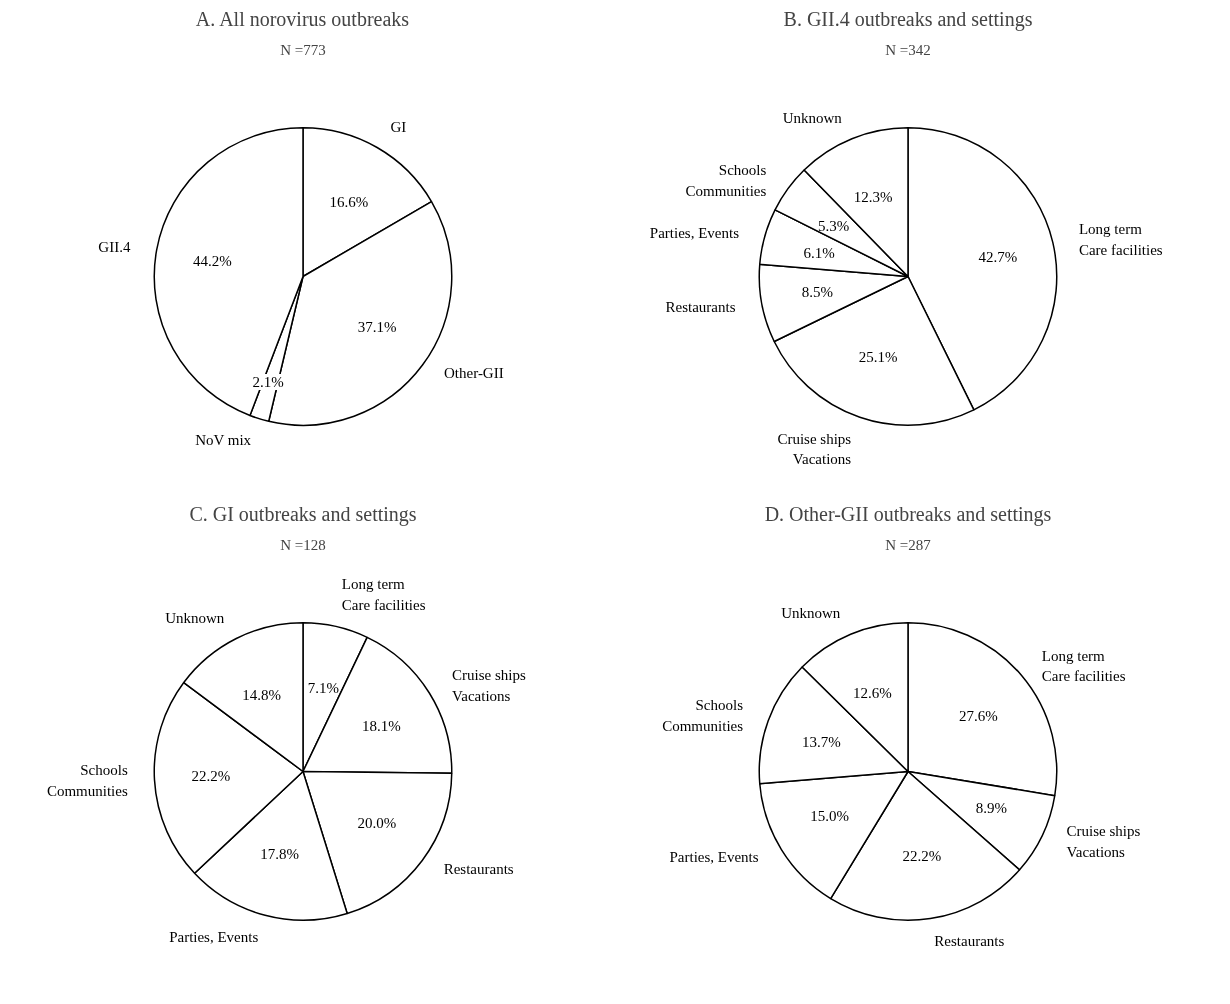  What do you see at coordinates (302, 18) in the screenshot?
I see `chart-title: A. All norovirus outbreaks` at bounding box center [302, 18].